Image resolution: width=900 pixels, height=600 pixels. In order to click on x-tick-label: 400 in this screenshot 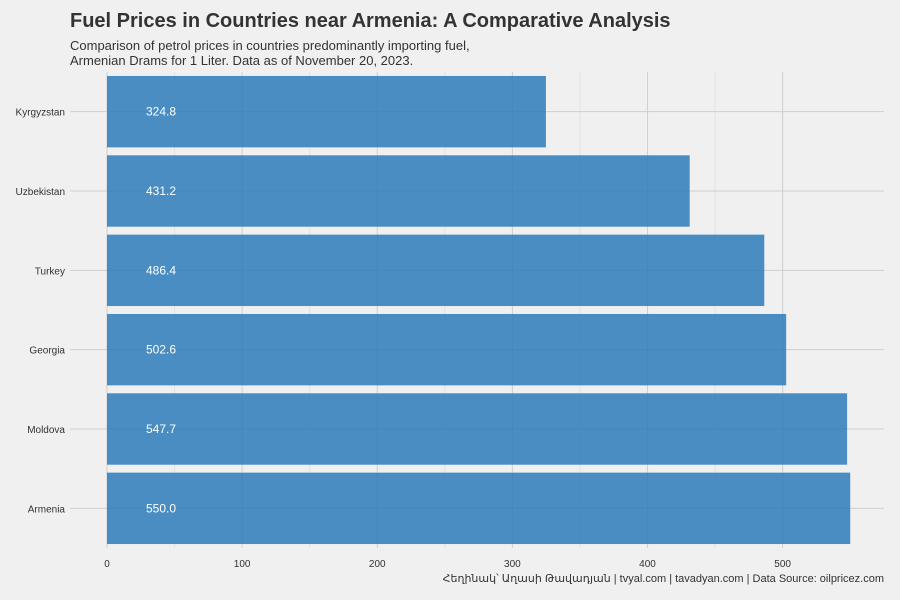, I will do `click(647, 564)`.